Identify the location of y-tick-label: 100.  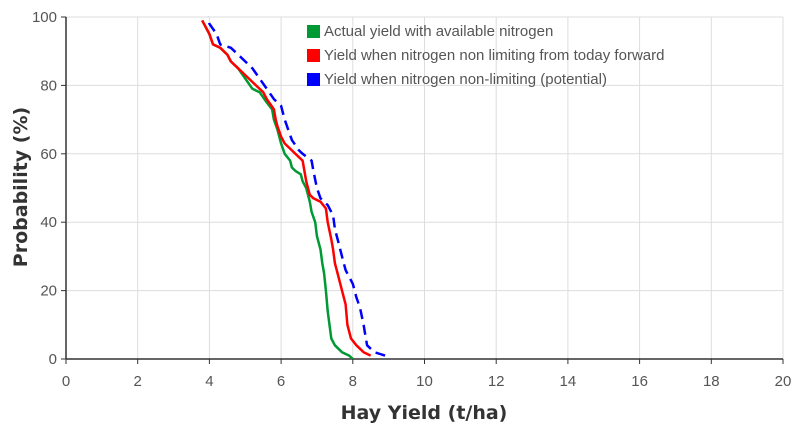
(44, 17).